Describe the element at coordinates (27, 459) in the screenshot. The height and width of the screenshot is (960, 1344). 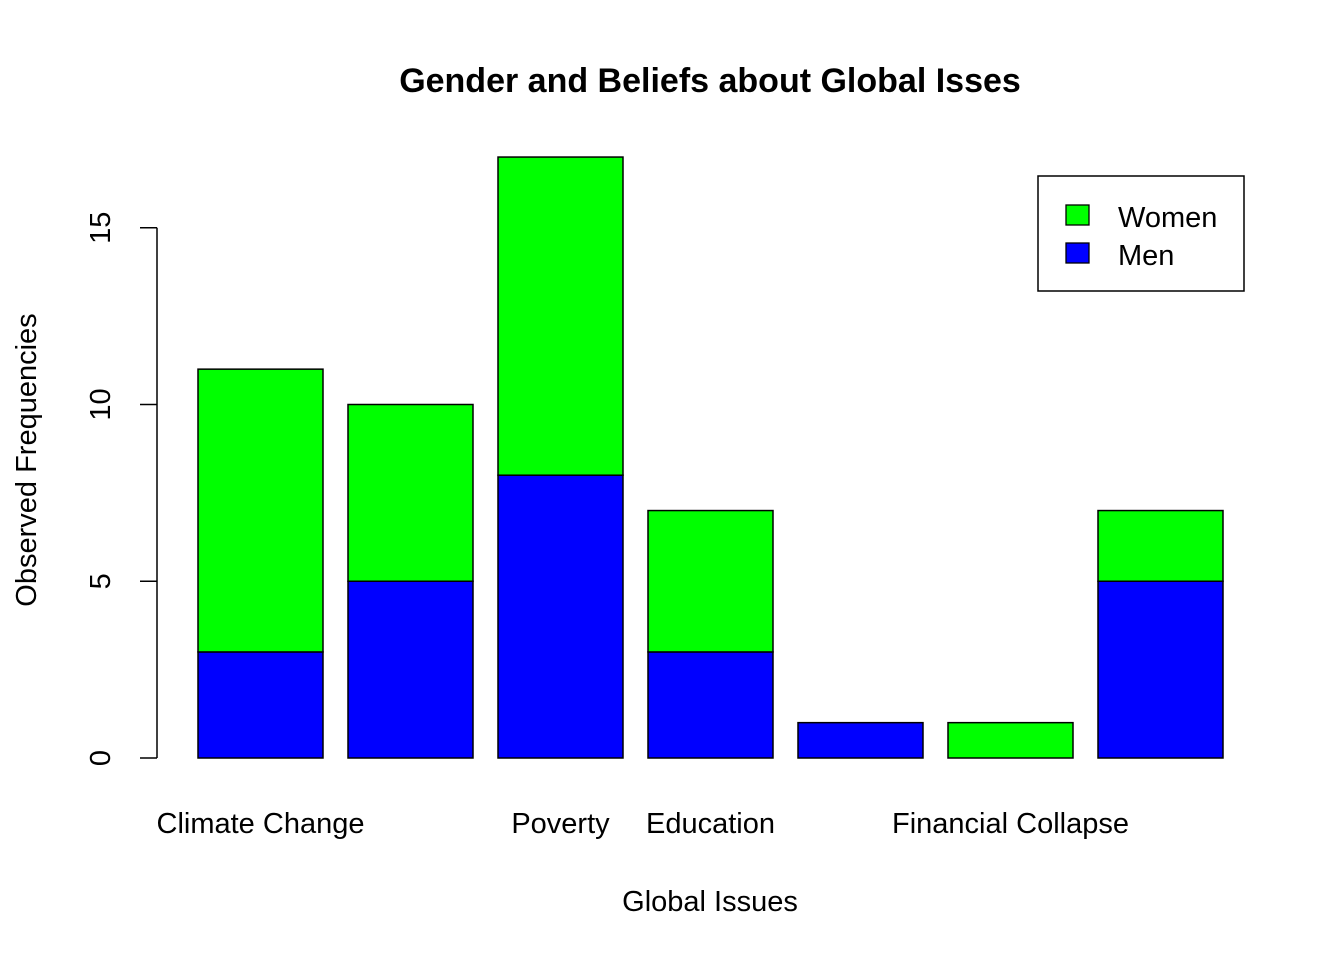
I see `y-axis-label: Observed Frequencies` at that location.